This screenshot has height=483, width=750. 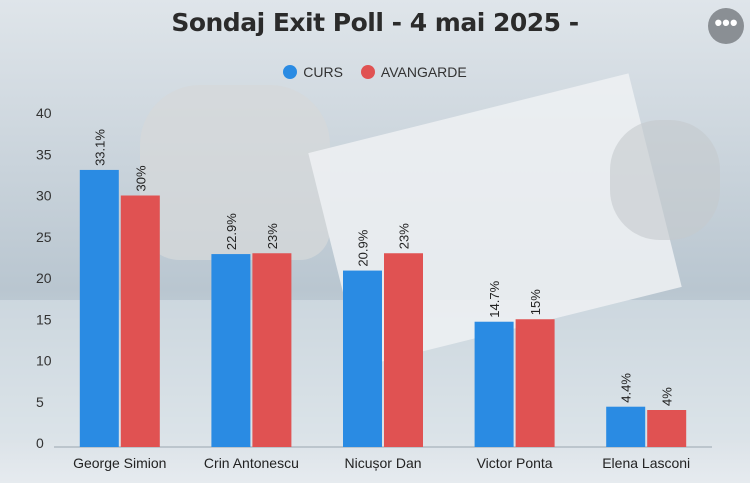 I want to click on legend-label-avangarde: AVANGARDE, so click(x=423, y=72).